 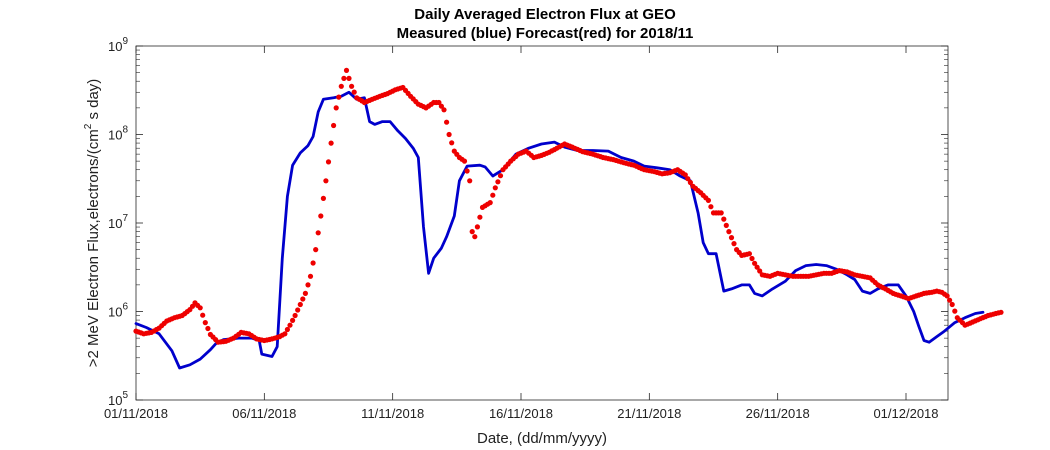 What do you see at coordinates (118, 399) in the screenshot?
I see `y-tick-label: 10⁵` at bounding box center [118, 399].